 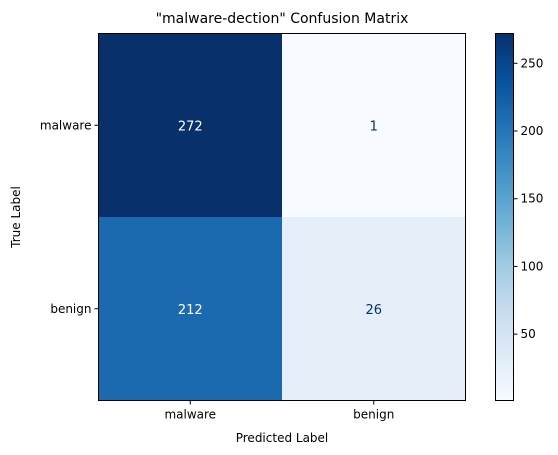 I want to click on x-axis-ticks: malware benign, so click(x=279, y=411).